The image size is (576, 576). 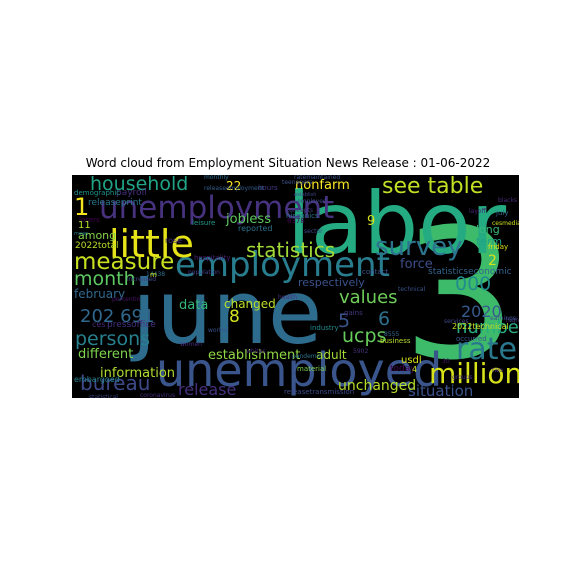 What do you see at coordinates (364, 336) in the screenshot?
I see `word-ucps: ucps` at bounding box center [364, 336].